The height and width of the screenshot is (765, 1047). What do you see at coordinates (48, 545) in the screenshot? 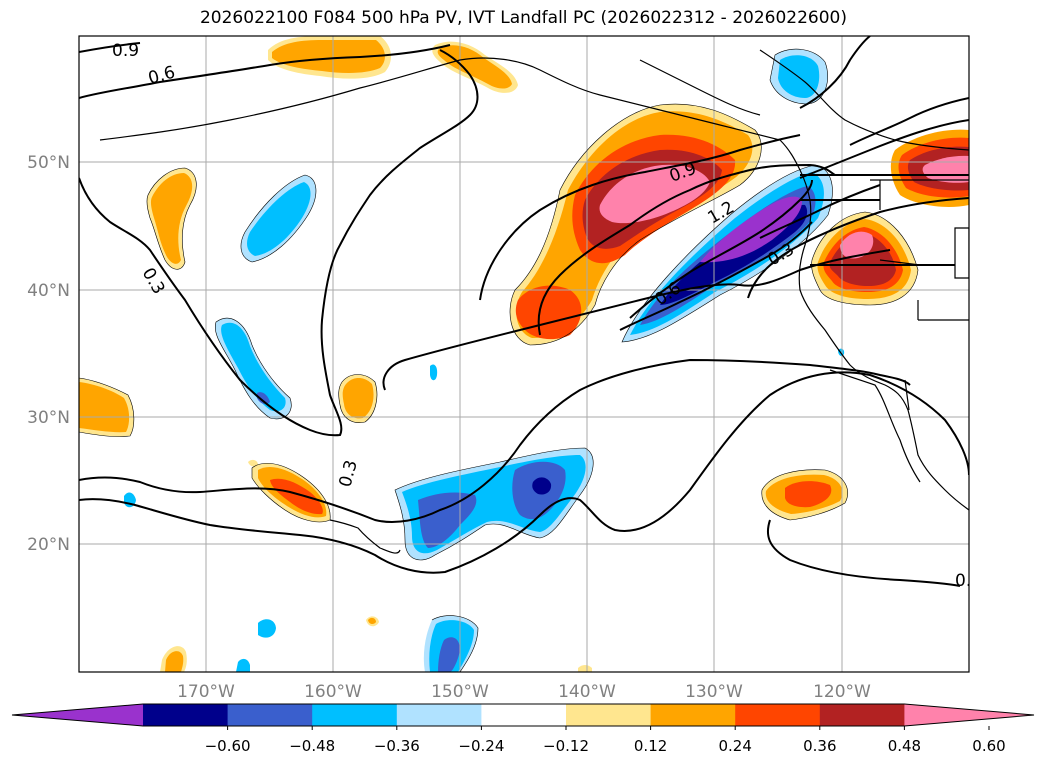
I see `lat-label: 20°N` at bounding box center [48, 545].